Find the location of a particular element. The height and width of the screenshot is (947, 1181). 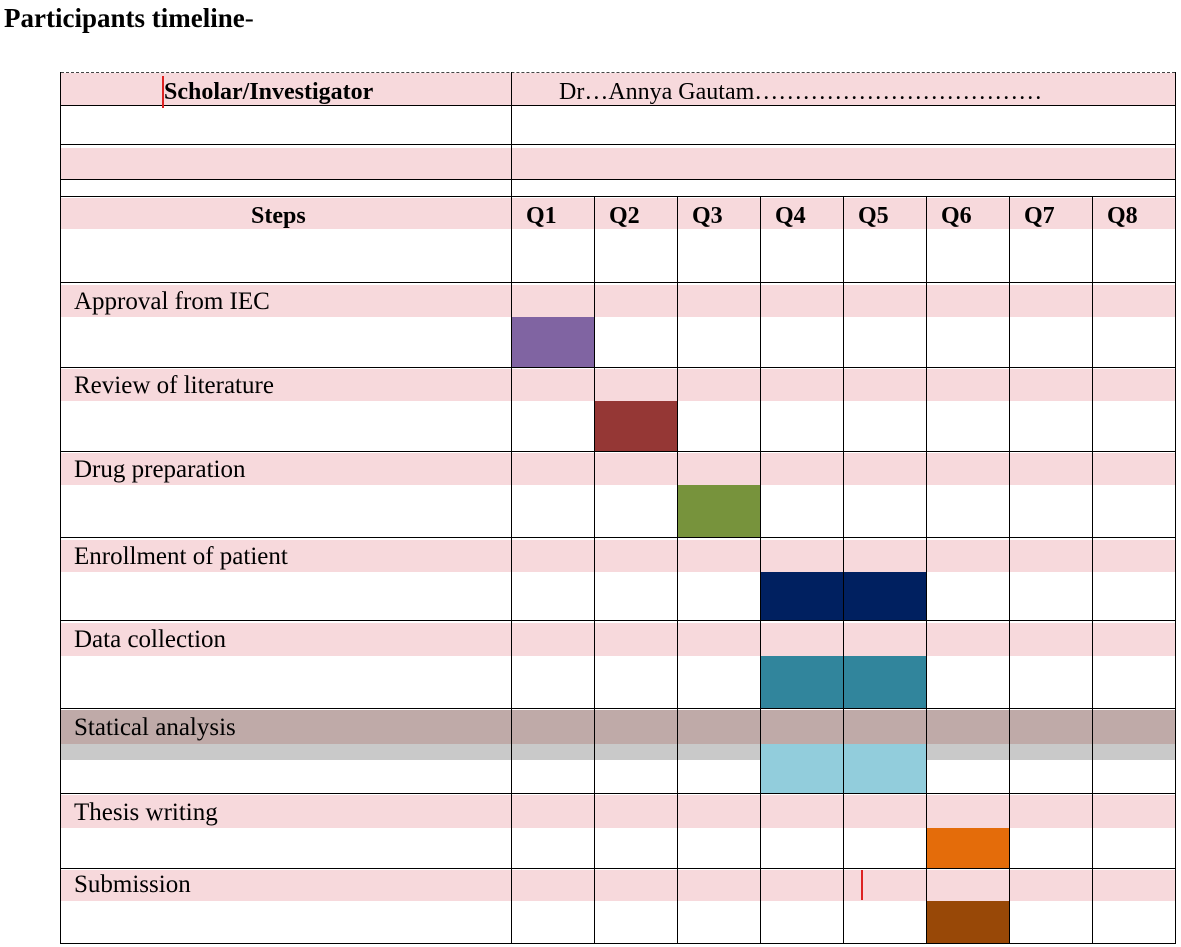

header-row-shading is located at coordinates (618, 213).